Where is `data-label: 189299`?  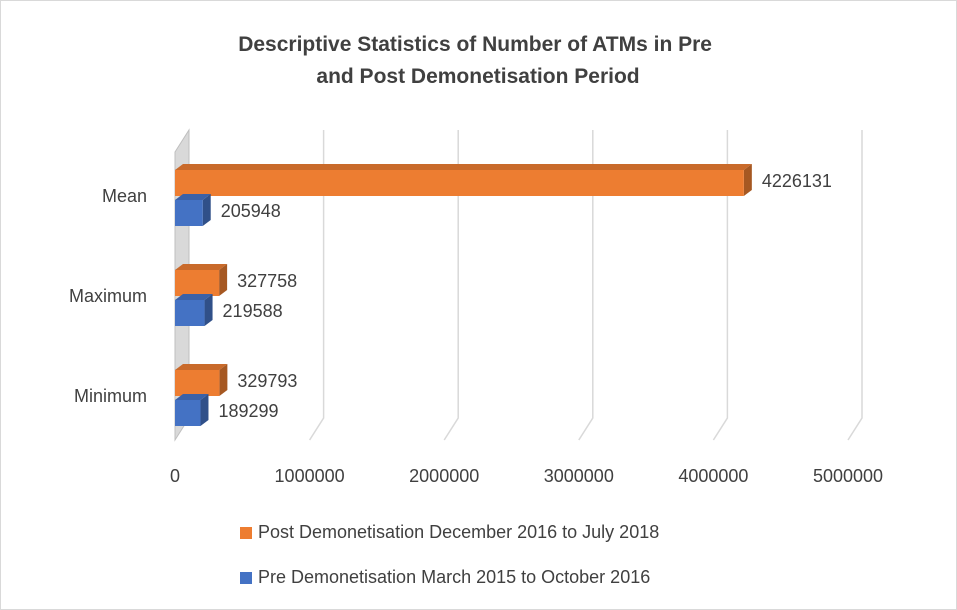 data-label: 189299 is located at coordinates (248, 411).